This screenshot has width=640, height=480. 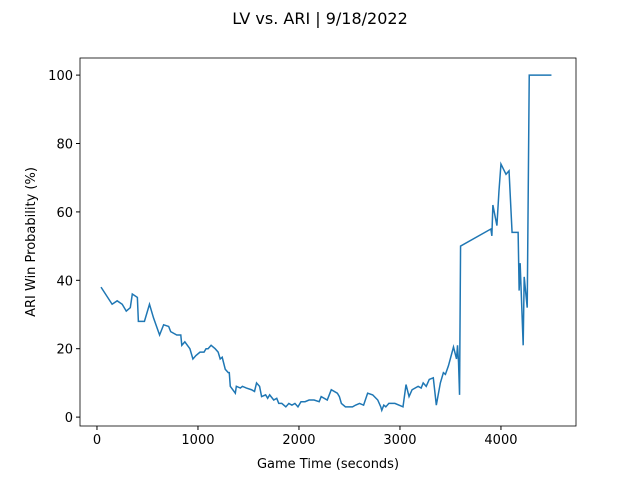 What do you see at coordinates (197, 440) in the screenshot?
I see `x-tick-label: 1000` at bounding box center [197, 440].